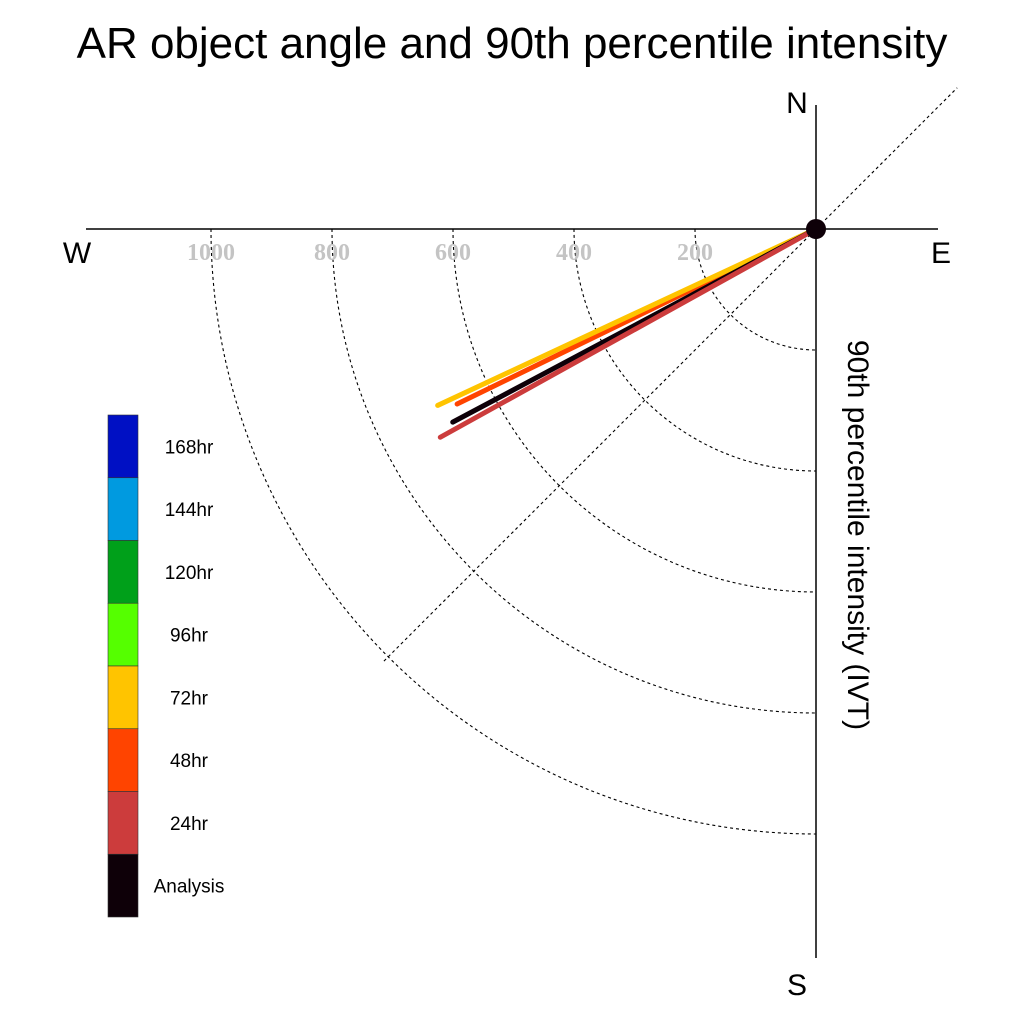 This screenshot has height=1024, width=1024. I want to click on series-vectors, so click(627, 333).